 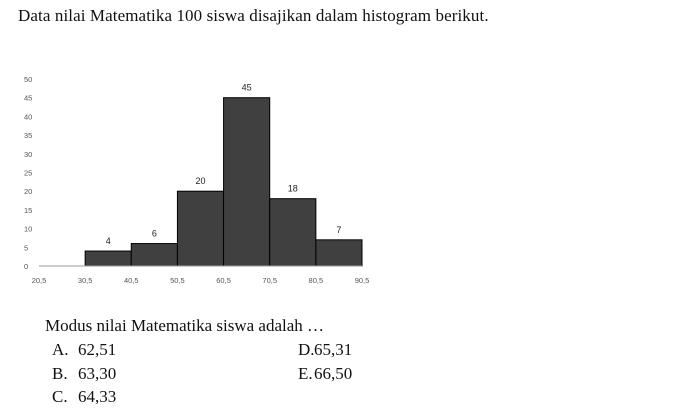 What do you see at coordinates (201, 280) in the screenshot?
I see `x-axis-ticks: 20,5 30,5 40,5 50,5 60,5 70,5 80,5 90,5` at bounding box center [201, 280].